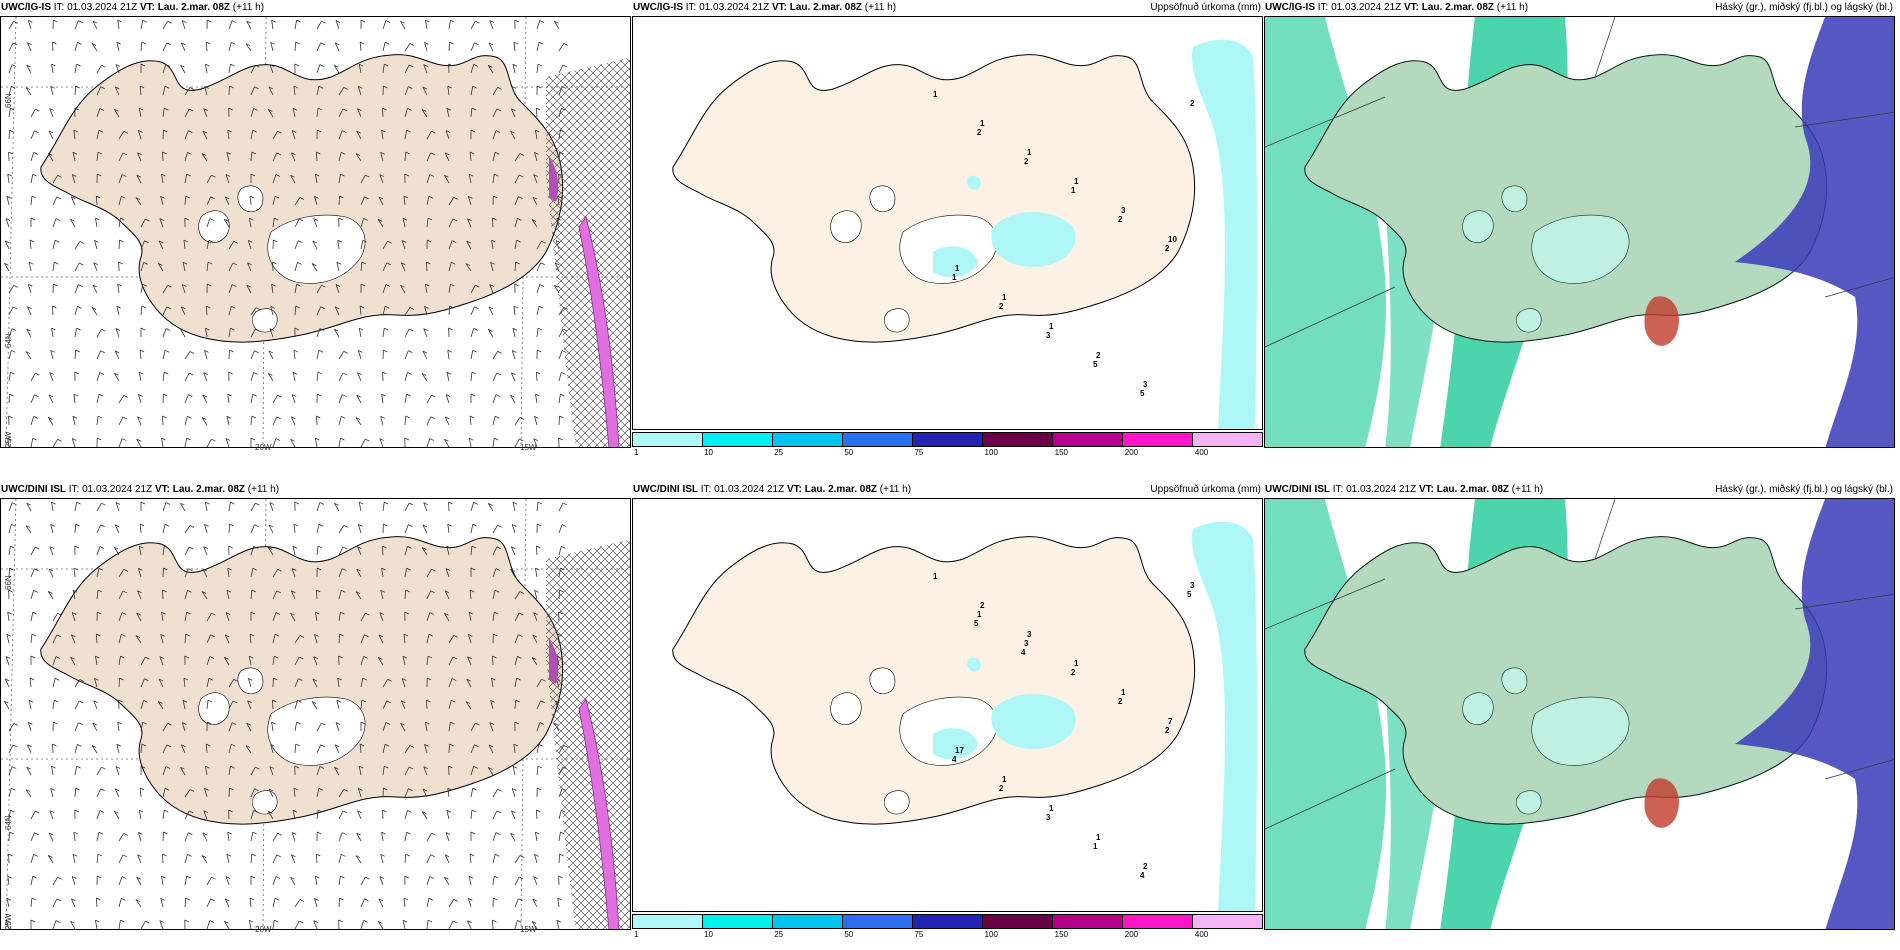 The width and height of the screenshot is (1900, 950). What do you see at coordinates (919, 452) in the screenshot?
I see `colorbar-tick: 75` at bounding box center [919, 452].